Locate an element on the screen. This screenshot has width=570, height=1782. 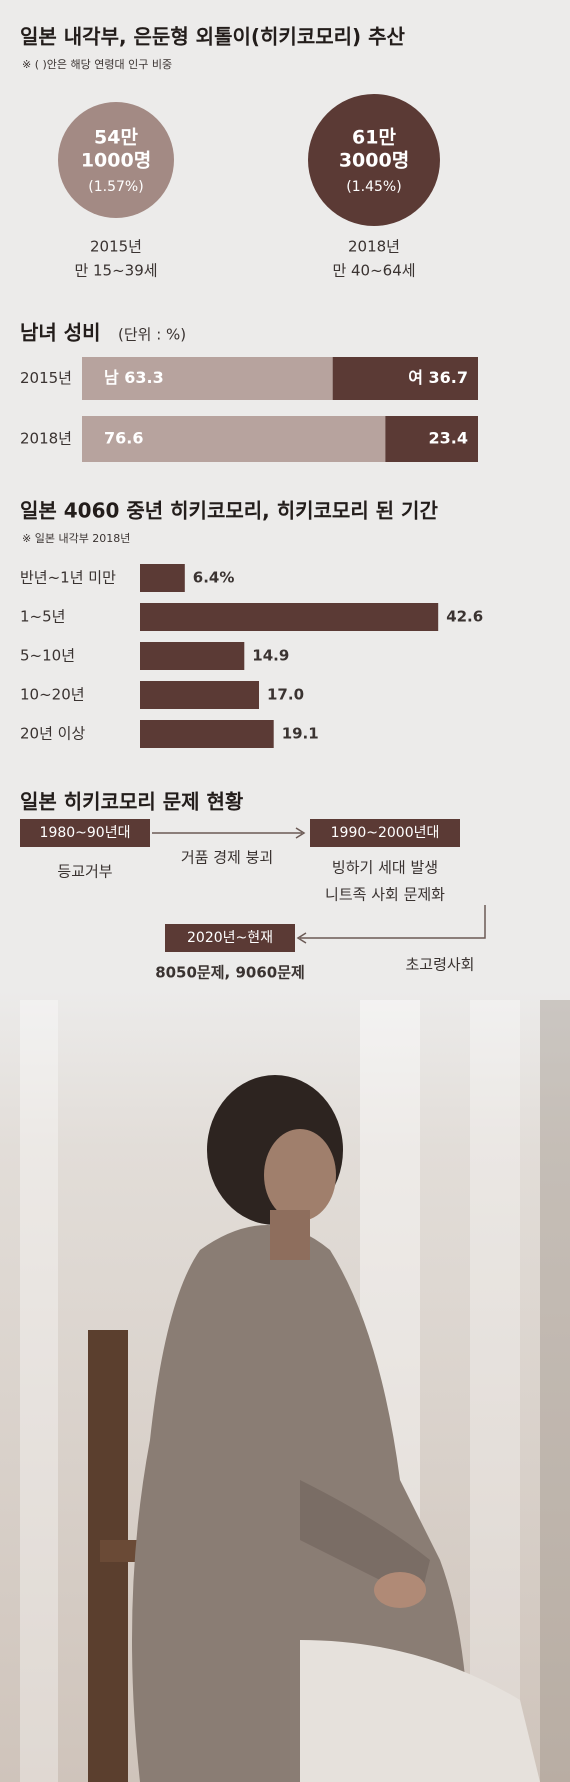
row-year: 2015년 is located at coordinates (46, 378).